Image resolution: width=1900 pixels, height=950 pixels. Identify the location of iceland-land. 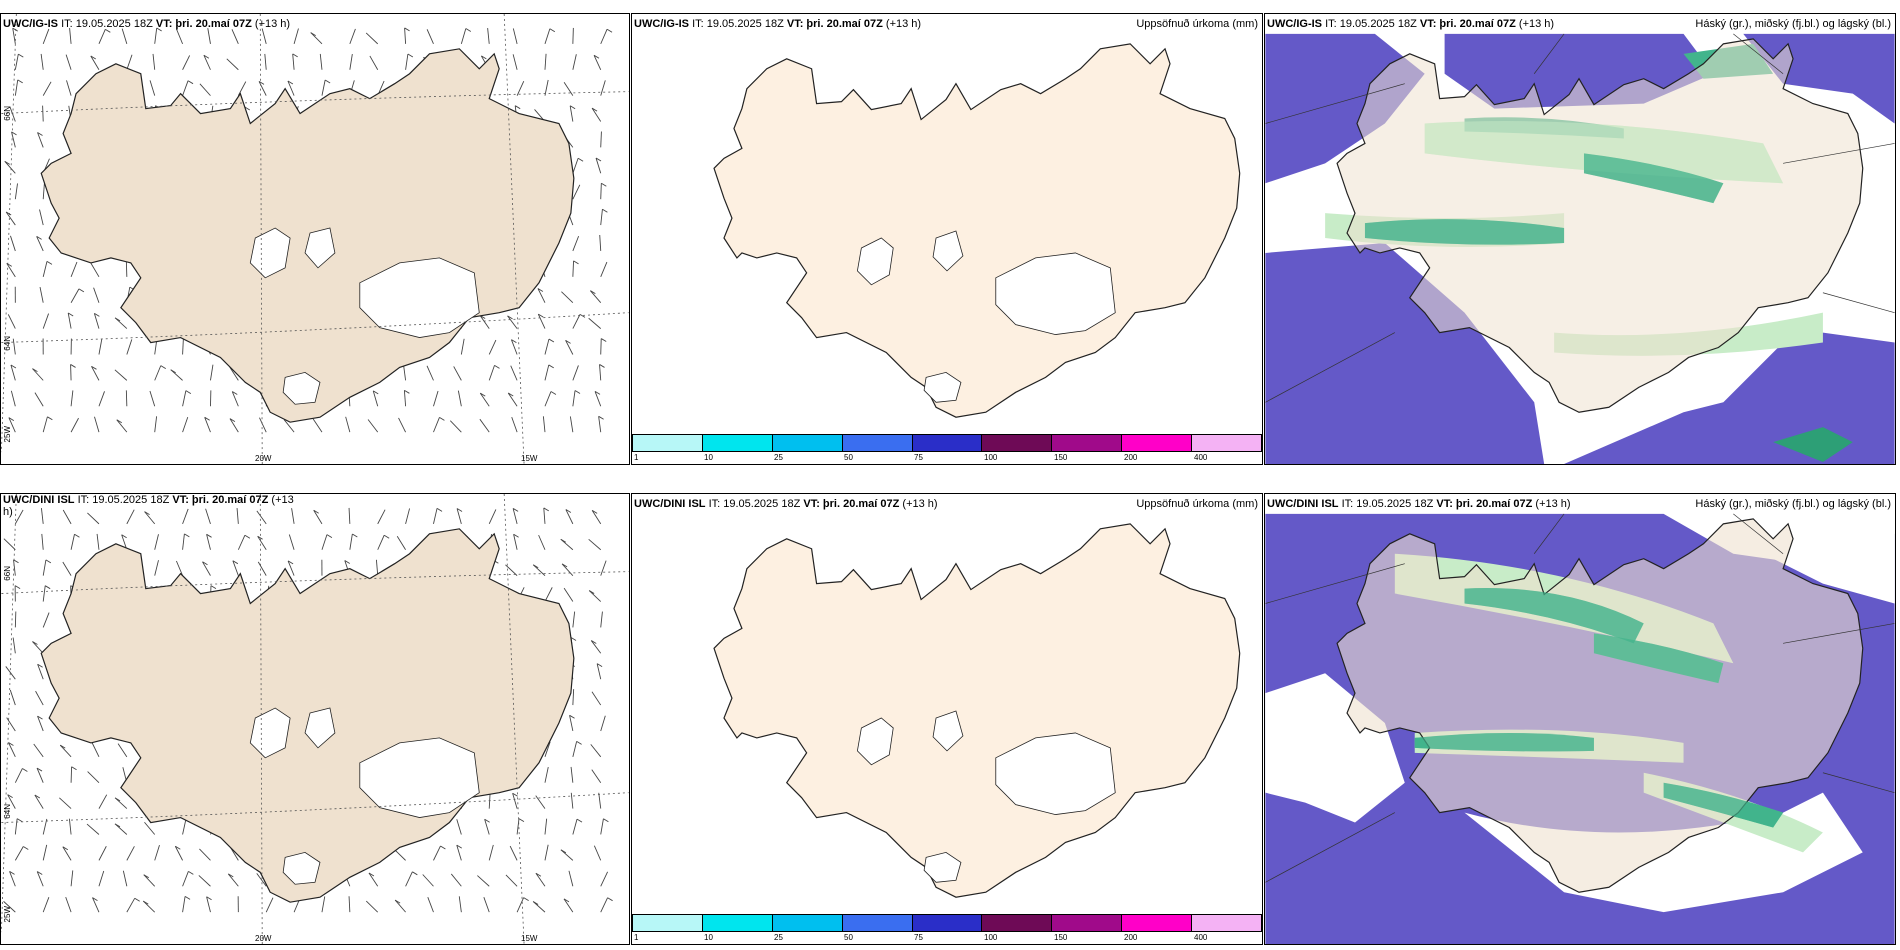
(977, 710).